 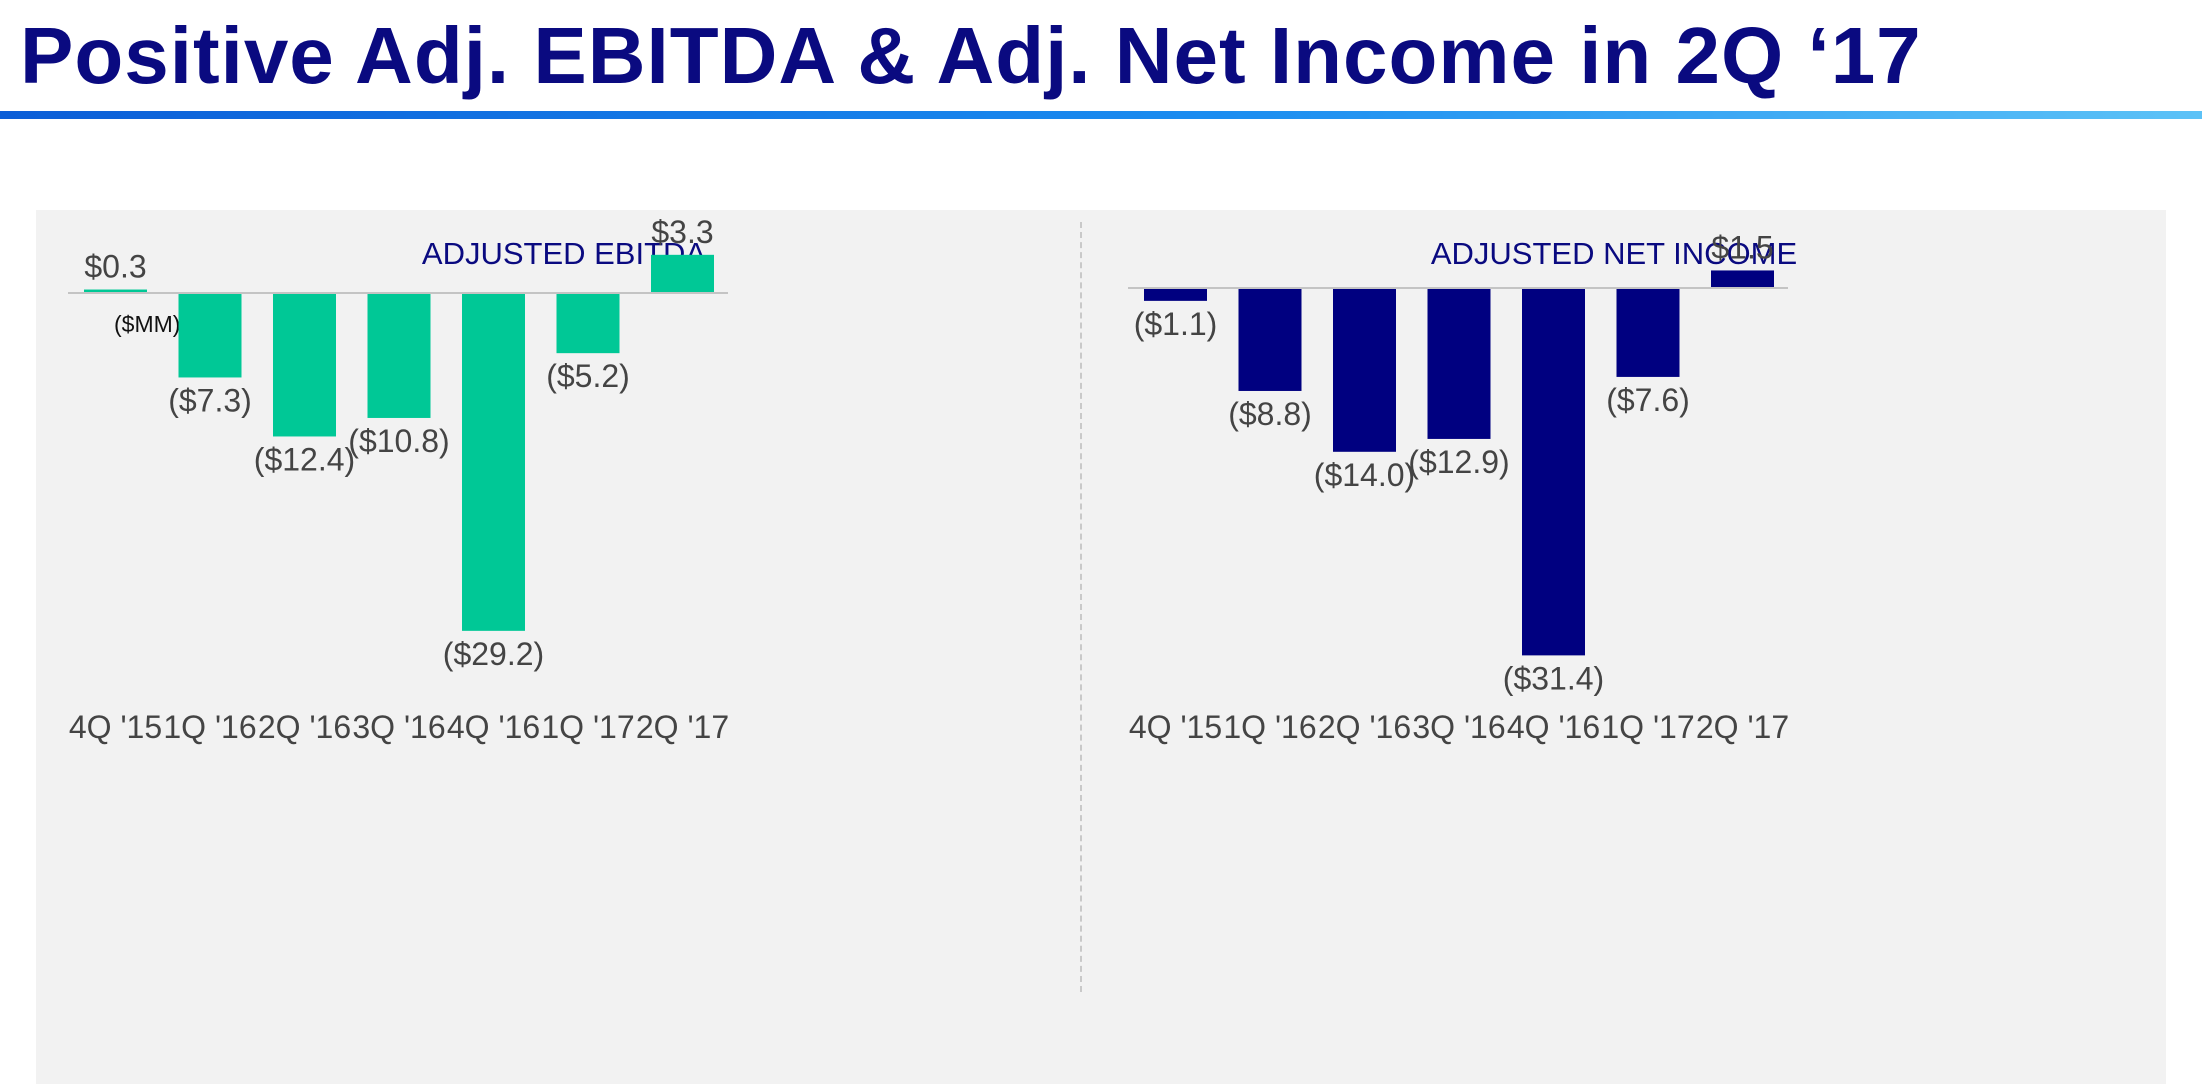 I want to click on data-label-4: ($31.4), so click(x=1553, y=678).